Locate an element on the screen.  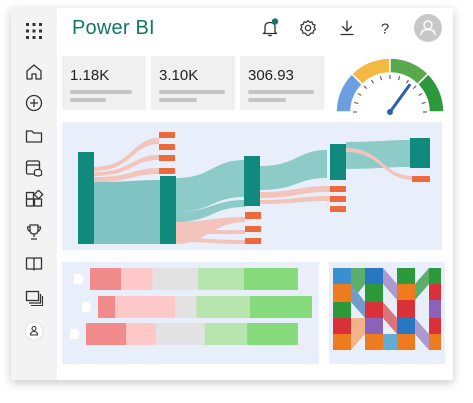
help-icon: ? is located at coordinates (385, 28).